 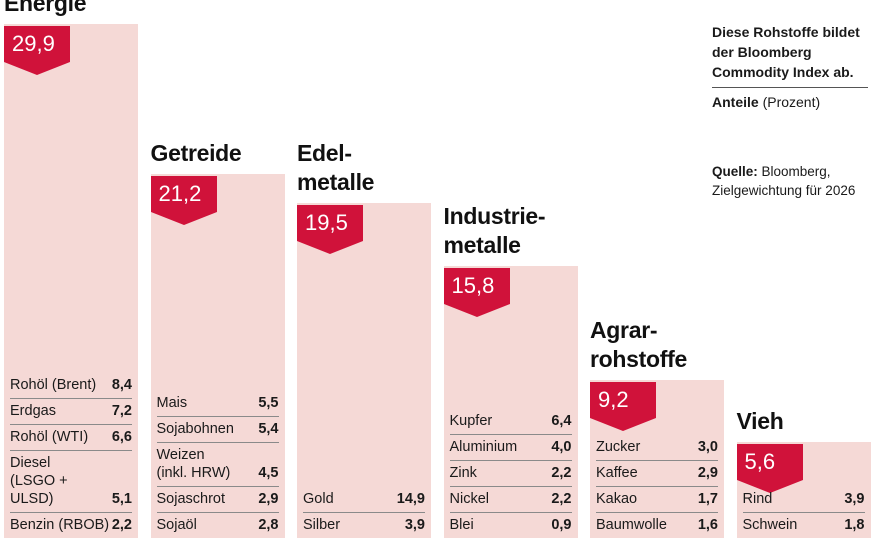 I want to click on item-name: Erdgas, so click(x=33, y=411).